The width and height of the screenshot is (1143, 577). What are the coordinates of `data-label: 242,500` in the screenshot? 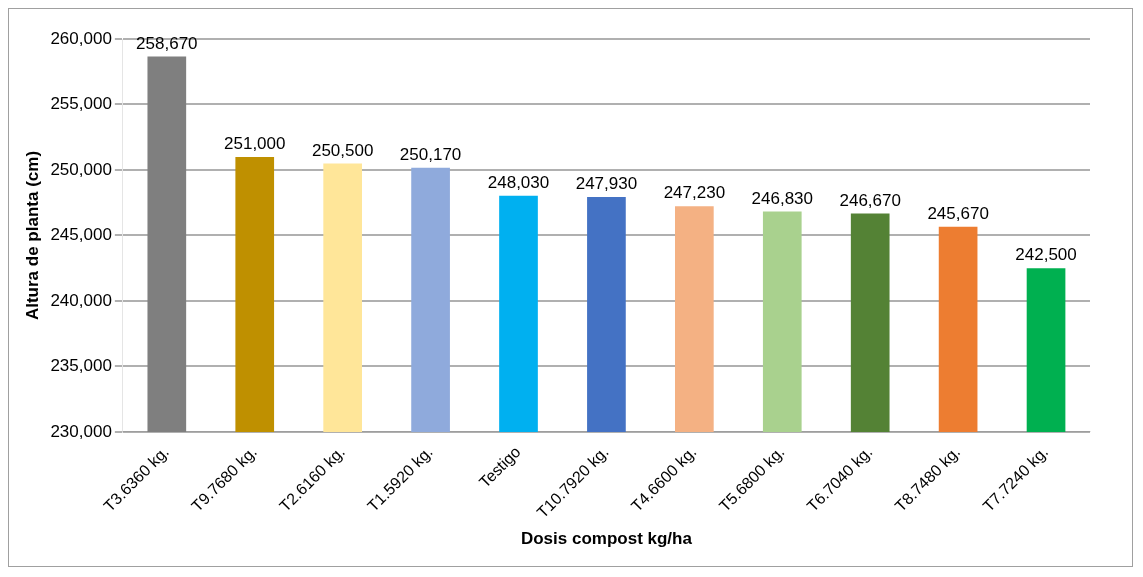 It's located at (1046, 255).